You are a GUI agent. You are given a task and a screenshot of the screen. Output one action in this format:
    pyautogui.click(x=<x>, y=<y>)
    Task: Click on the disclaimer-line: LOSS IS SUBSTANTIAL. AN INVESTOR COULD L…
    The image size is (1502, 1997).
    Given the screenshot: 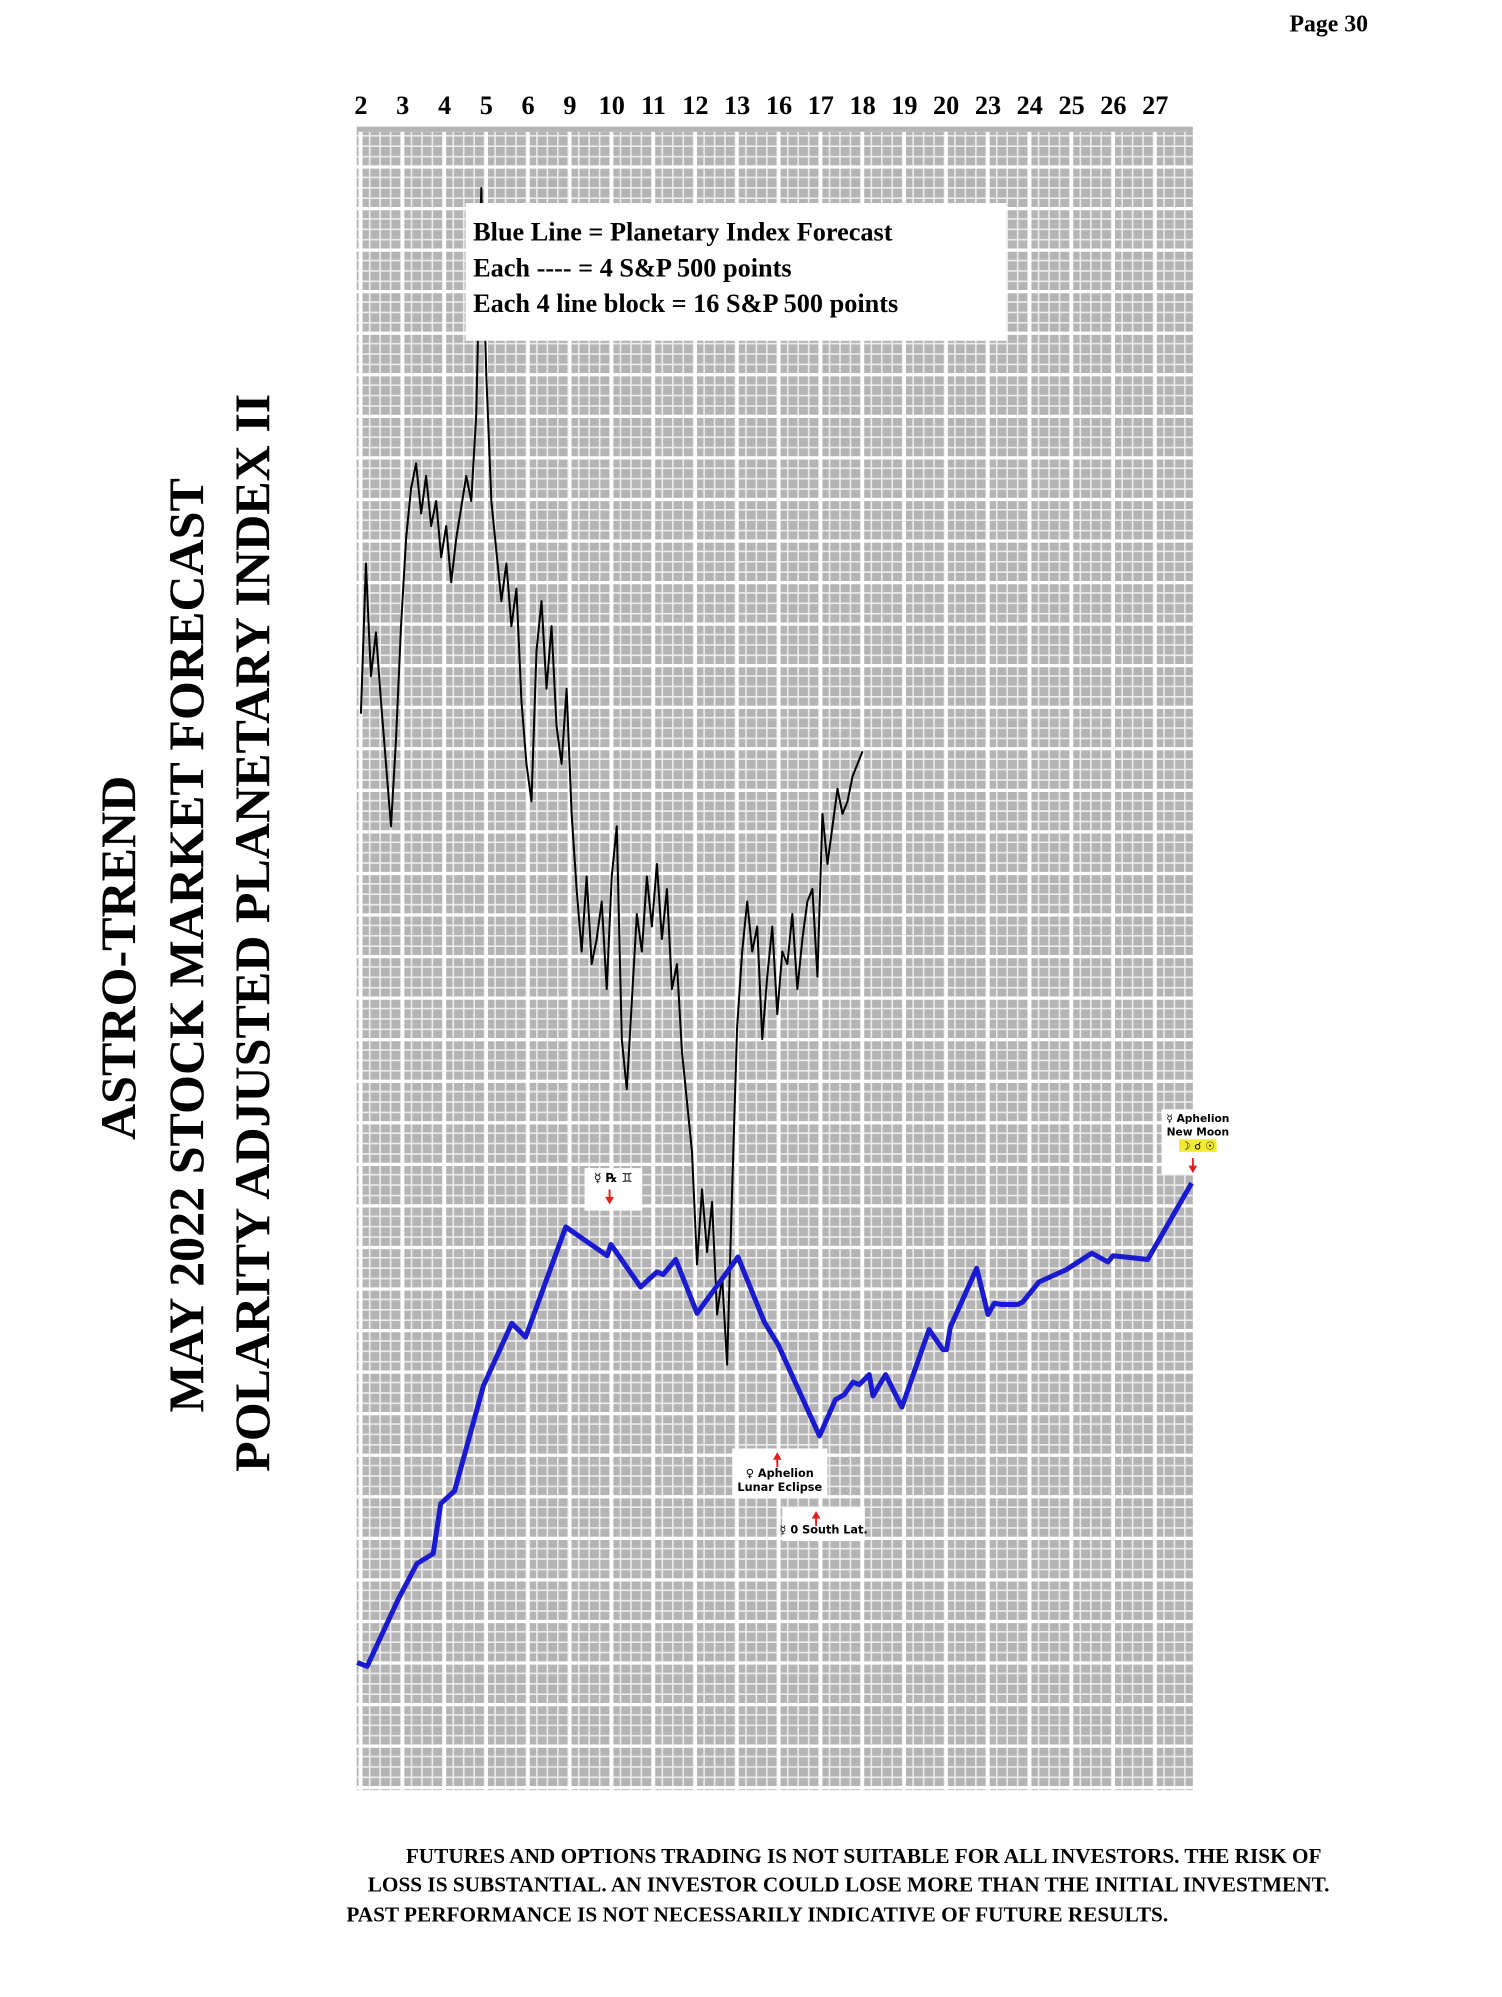 What is the action you would take?
    pyautogui.click(x=849, y=1885)
    